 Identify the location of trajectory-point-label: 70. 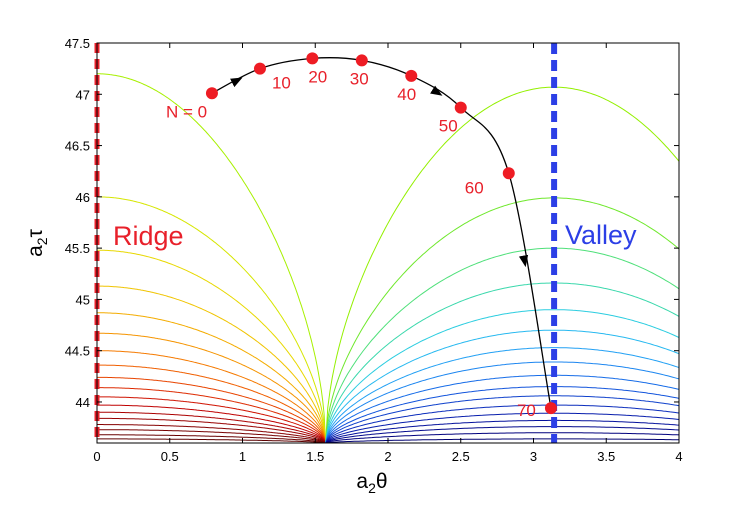
(526, 410).